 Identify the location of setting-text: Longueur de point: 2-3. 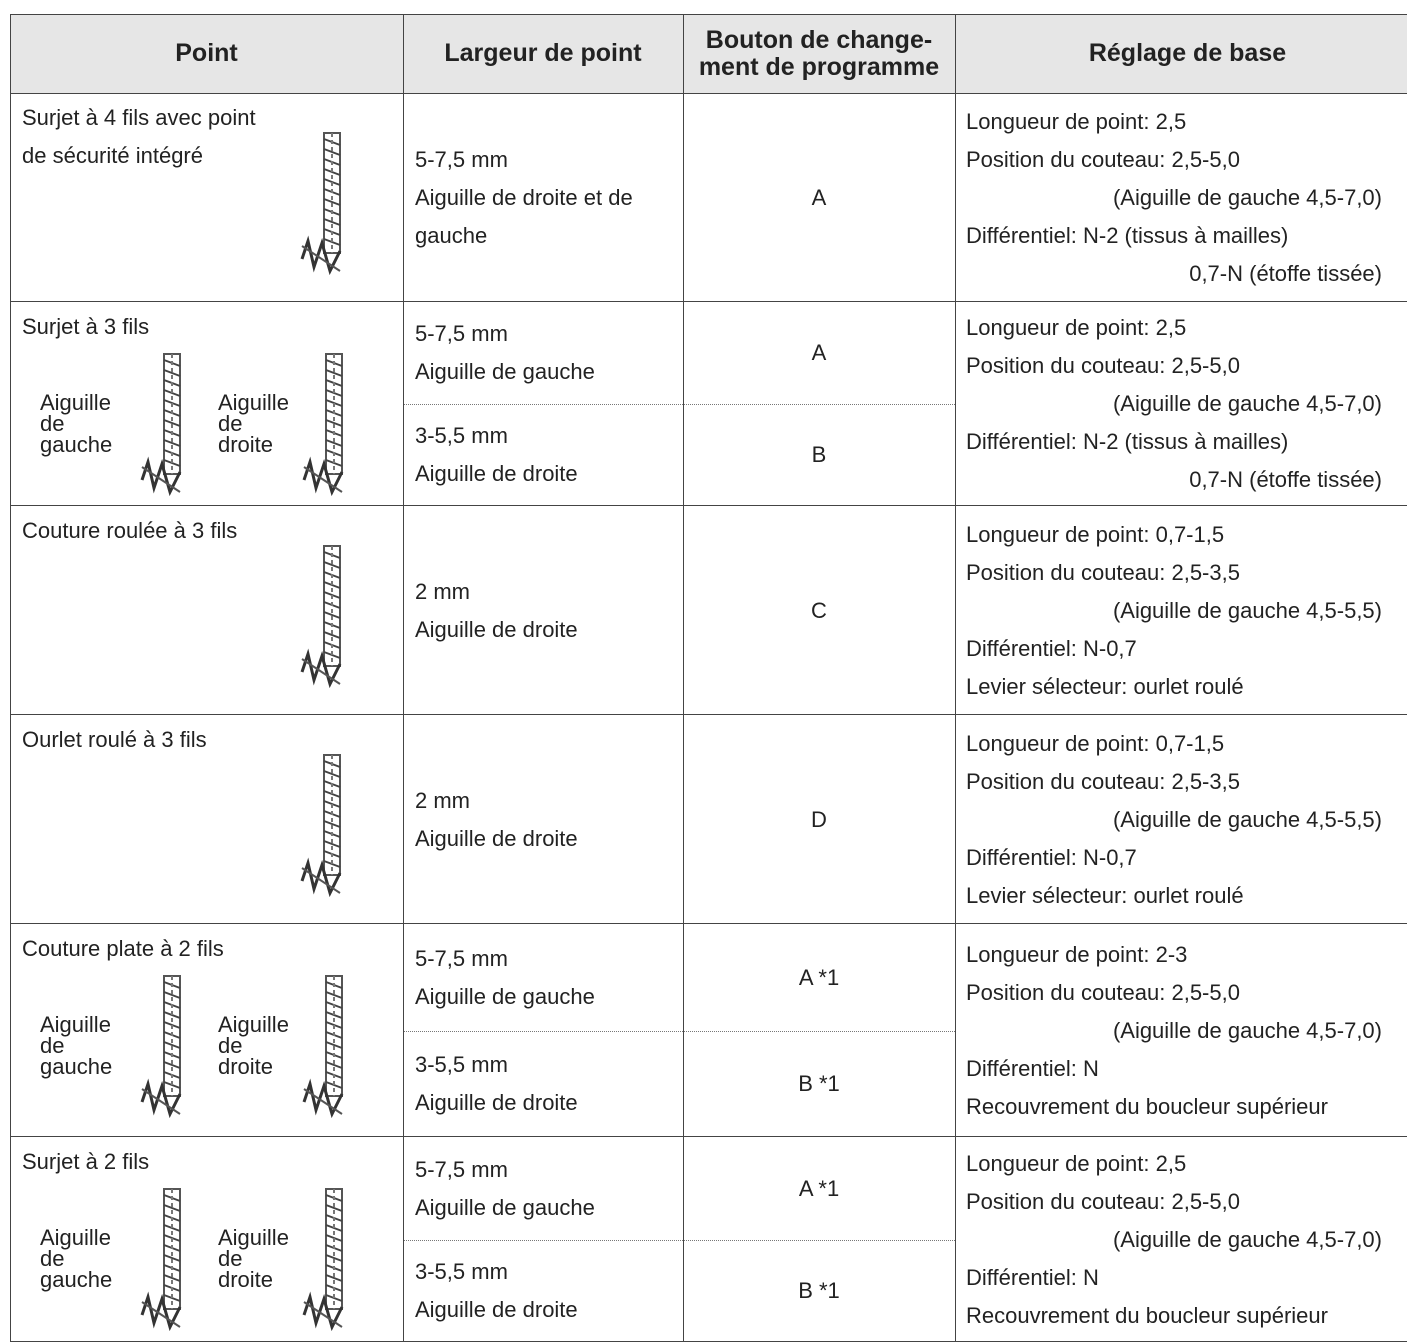
(1077, 954).